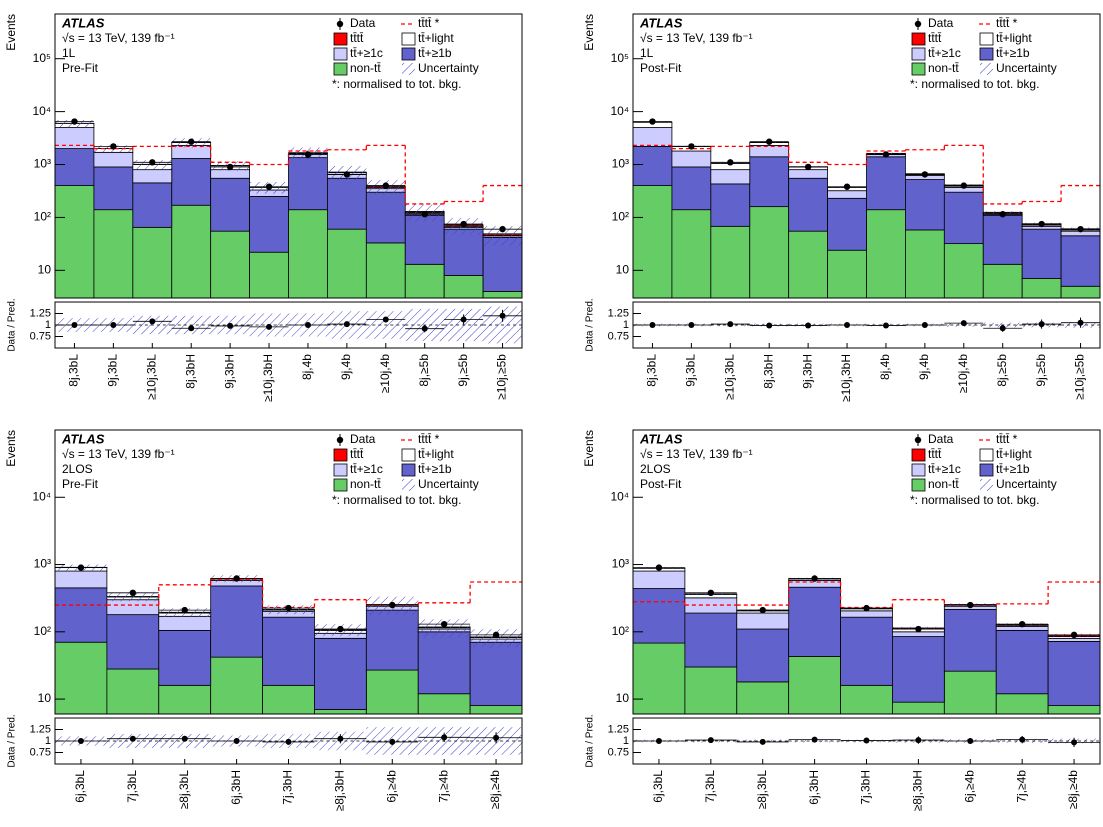  What do you see at coordinates (132, 786) in the screenshot?
I see `x-tick-label: 7j,3bL` at bounding box center [132, 786].